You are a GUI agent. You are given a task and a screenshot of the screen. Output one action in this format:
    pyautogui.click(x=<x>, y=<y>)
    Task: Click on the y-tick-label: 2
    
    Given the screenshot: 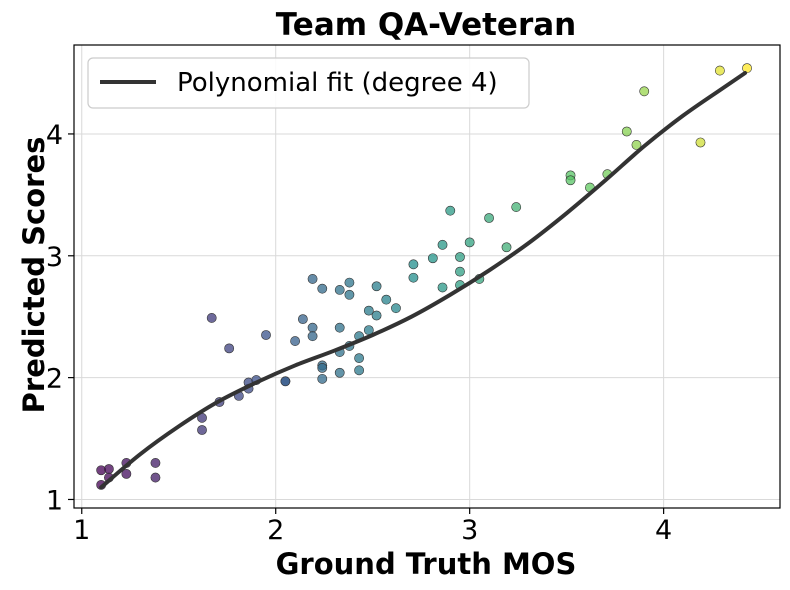 What is the action you would take?
    pyautogui.click(x=54, y=379)
    